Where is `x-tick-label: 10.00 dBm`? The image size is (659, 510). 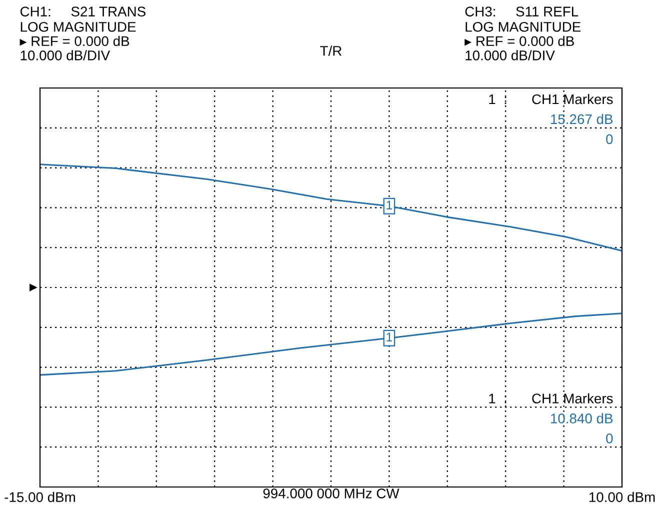
x-tick-label: 10.00 dBm is located at coordinates (622, 497).